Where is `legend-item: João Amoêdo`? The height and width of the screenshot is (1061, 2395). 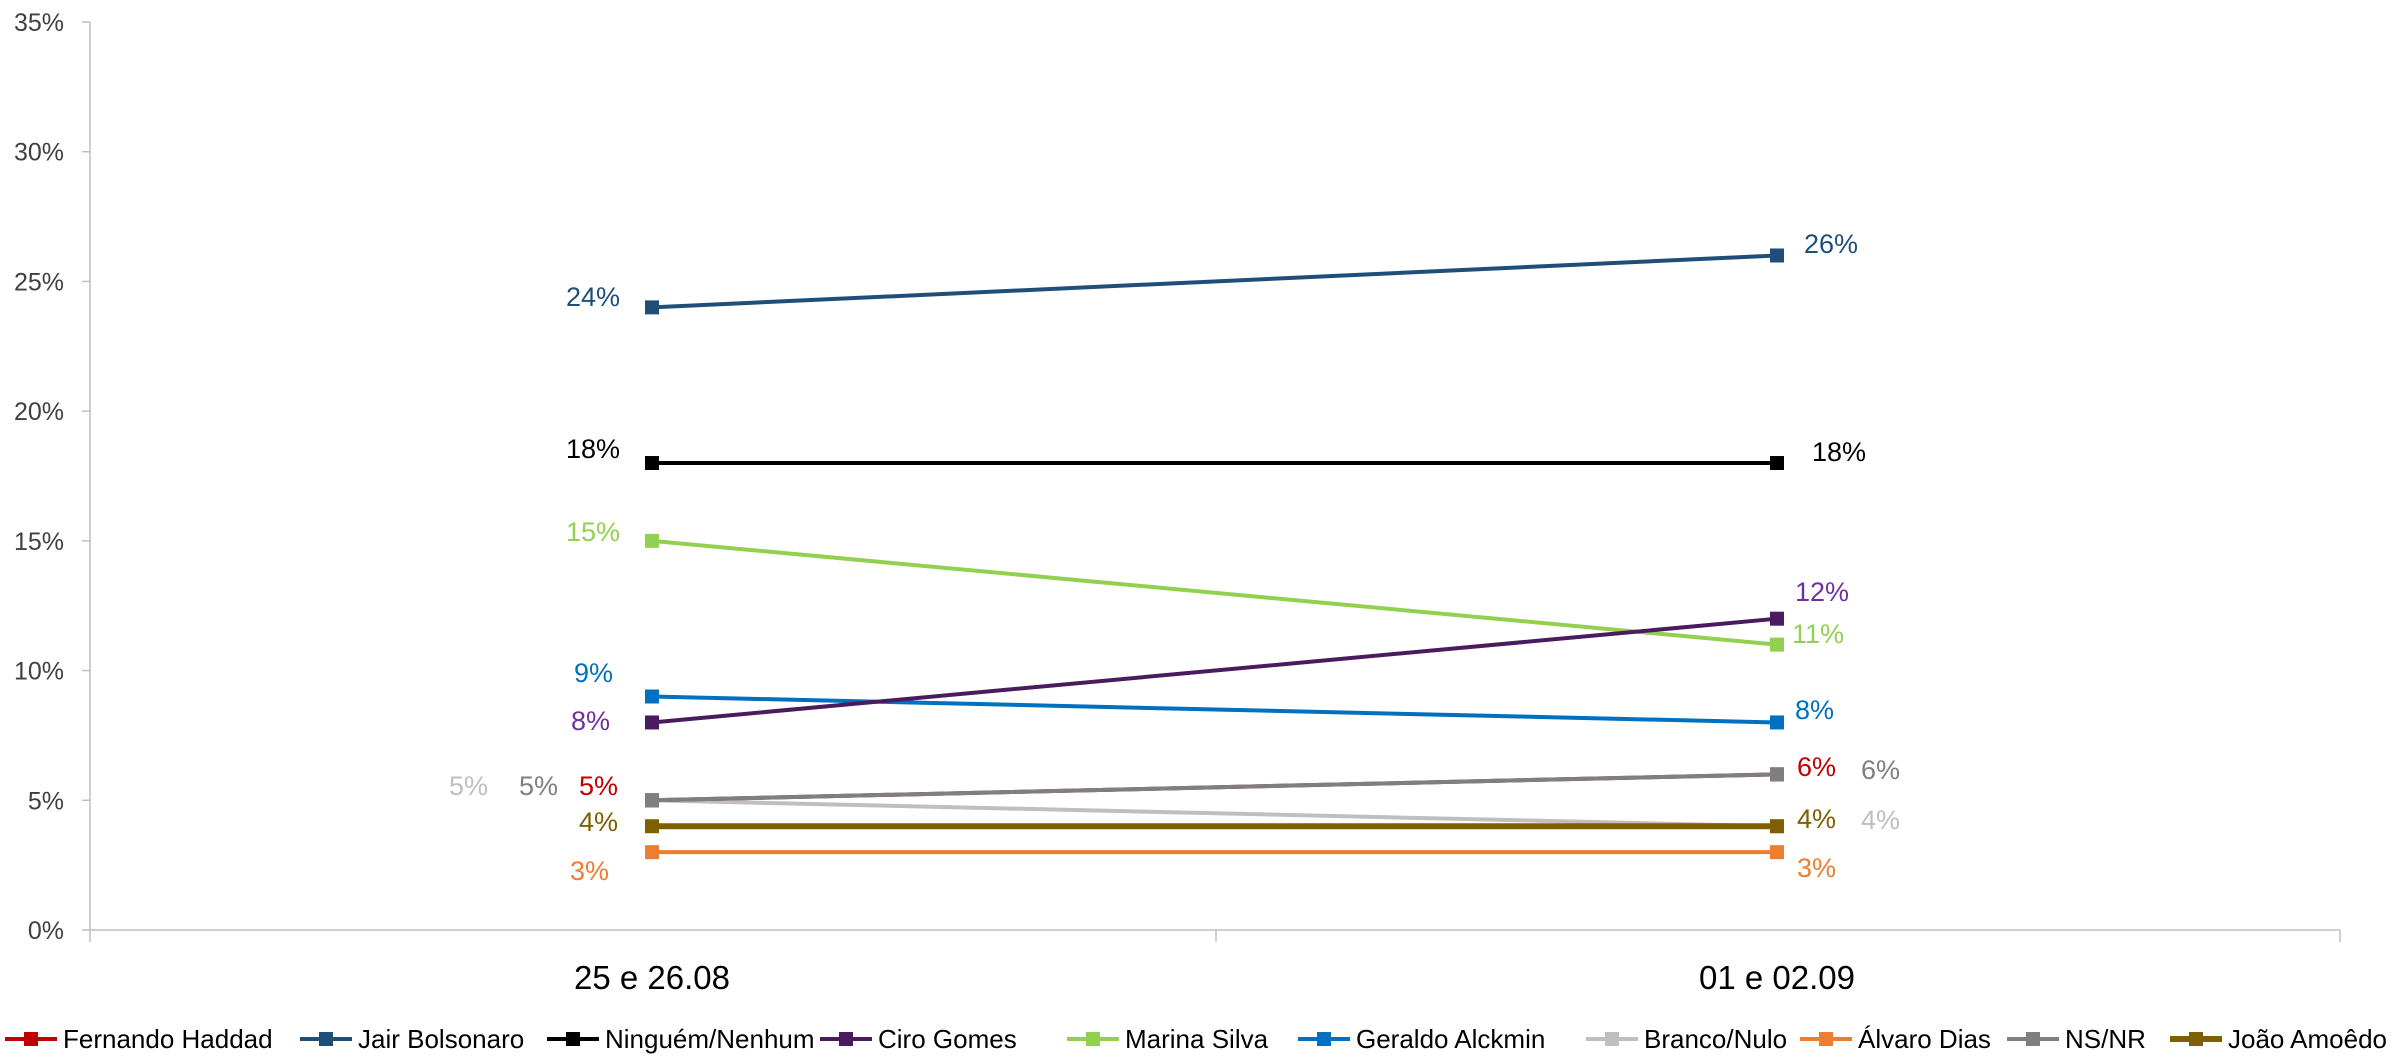 legend-item: João Amoêdo is located at coordinates (2278, 1039).